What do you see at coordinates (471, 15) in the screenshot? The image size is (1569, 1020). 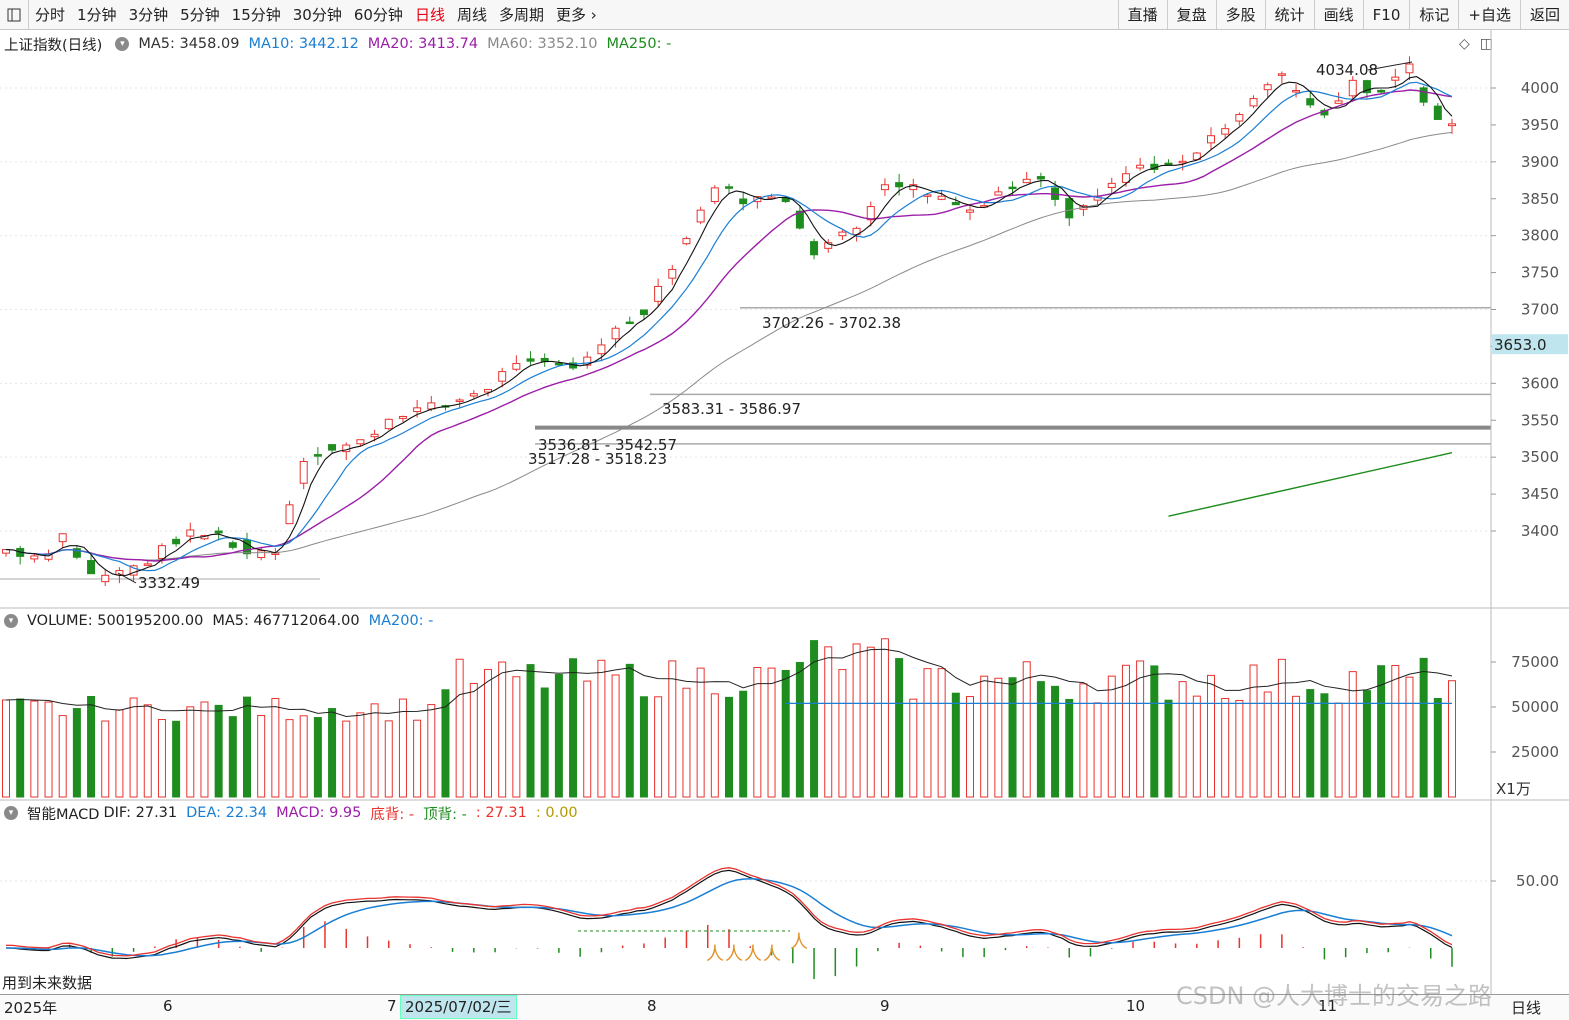 I see `period-tab-8: 周线` at bounding box center [471, 15].